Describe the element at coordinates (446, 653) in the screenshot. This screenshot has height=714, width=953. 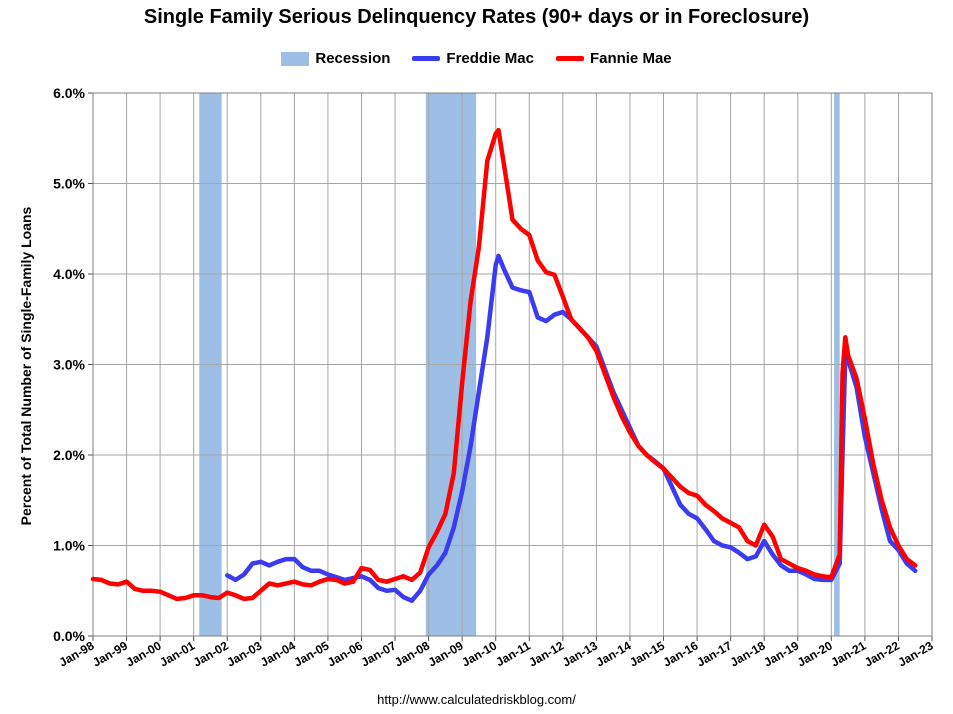
I see `x-tick-label: Jan-09` at that location.